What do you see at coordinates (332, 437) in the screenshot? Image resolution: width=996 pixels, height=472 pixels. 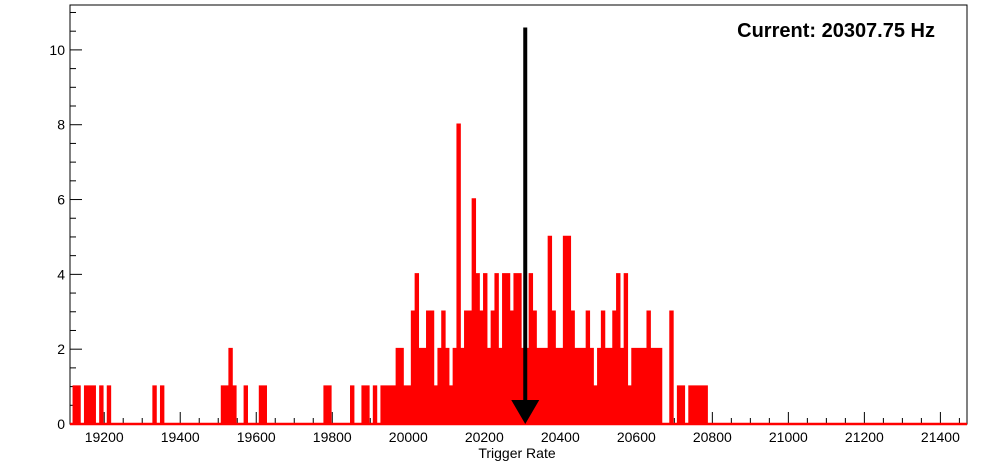 I see `x-tick-label: 19800` at bounding box center [332, 437].